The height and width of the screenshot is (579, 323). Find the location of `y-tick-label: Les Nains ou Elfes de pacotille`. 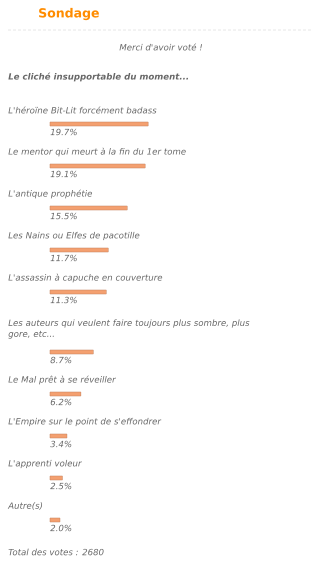

y-tick-label: Les Nains ou Elfes de pacotille is located at coordinates (74, 236).